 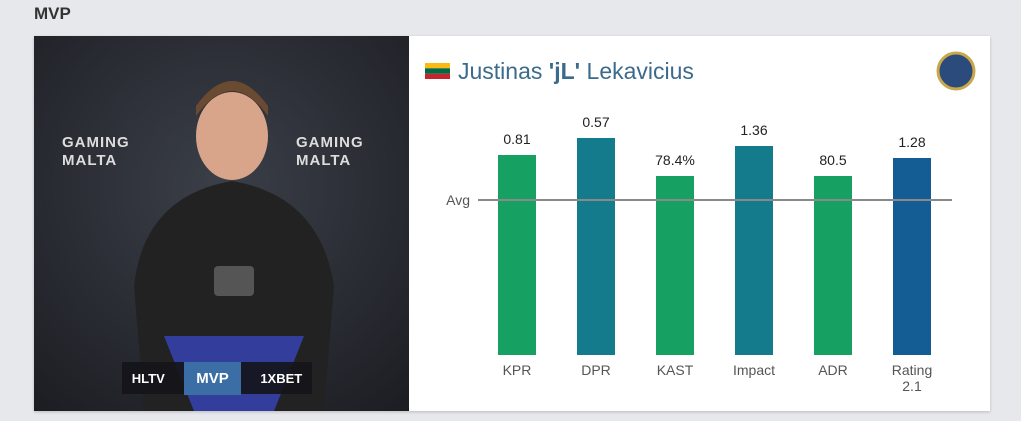 I want to click on last-name: Lekavicius, so click(x=640, y=71).